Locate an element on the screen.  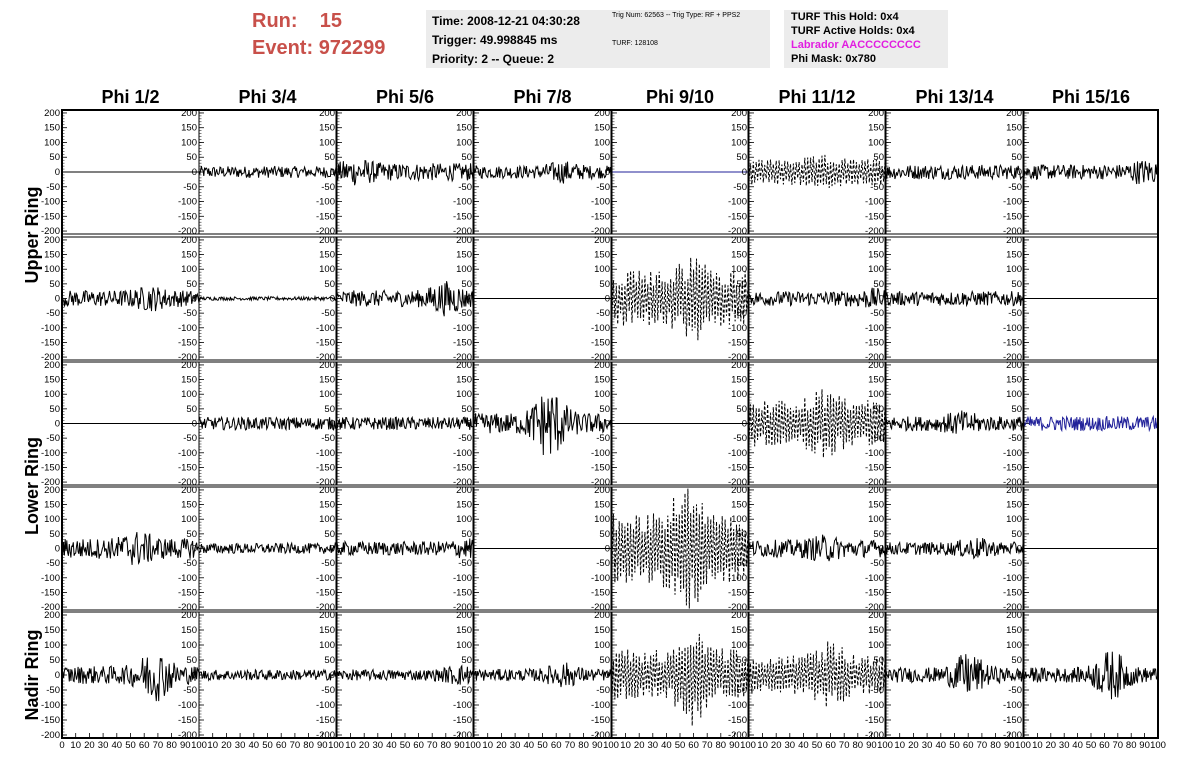
x-tick-label: 100 is located at coordinates (1158, 745).